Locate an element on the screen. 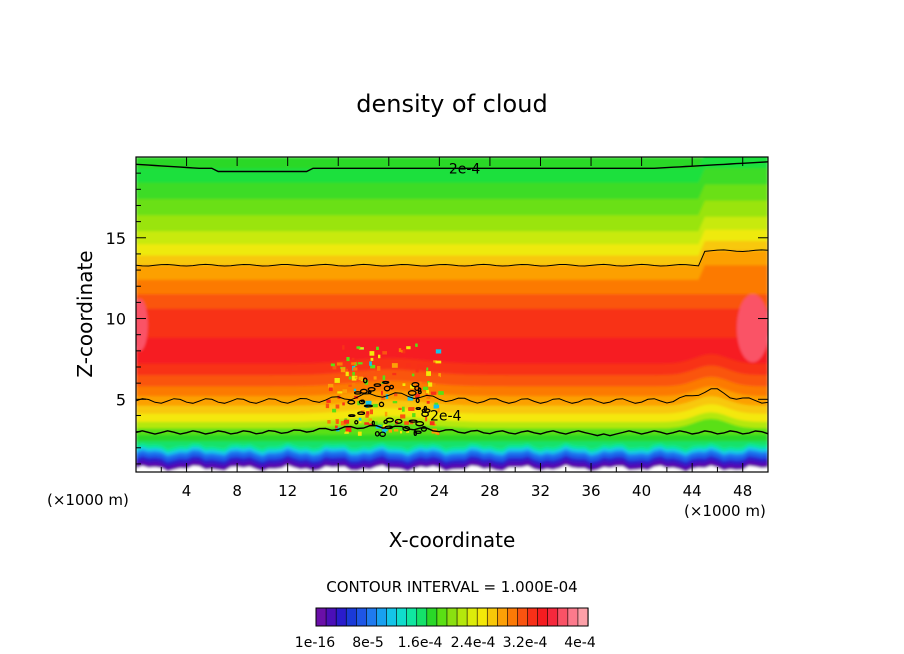 This screenshot has height=654, width=904. y-tick-label: 15 is located at coordinates (116, 238).